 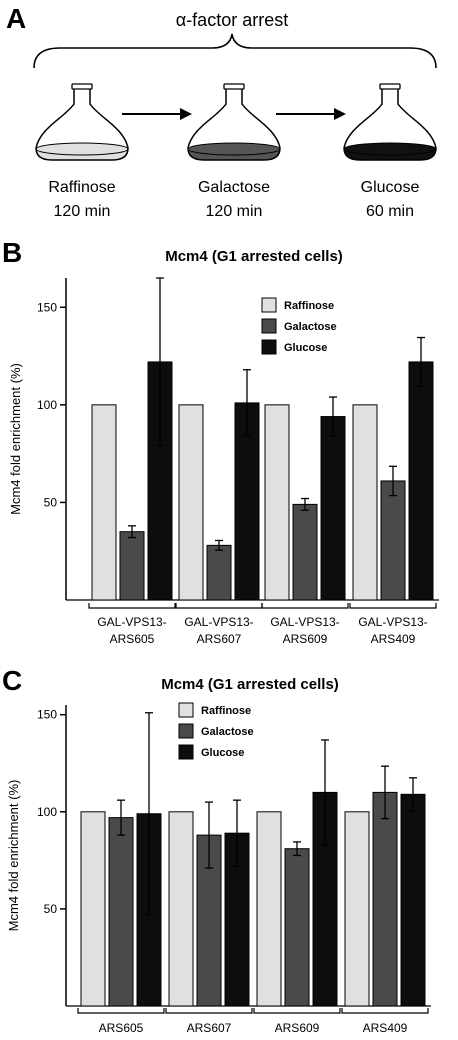 I want to click on panel-c-letter: C, so click(x=12, y=680).